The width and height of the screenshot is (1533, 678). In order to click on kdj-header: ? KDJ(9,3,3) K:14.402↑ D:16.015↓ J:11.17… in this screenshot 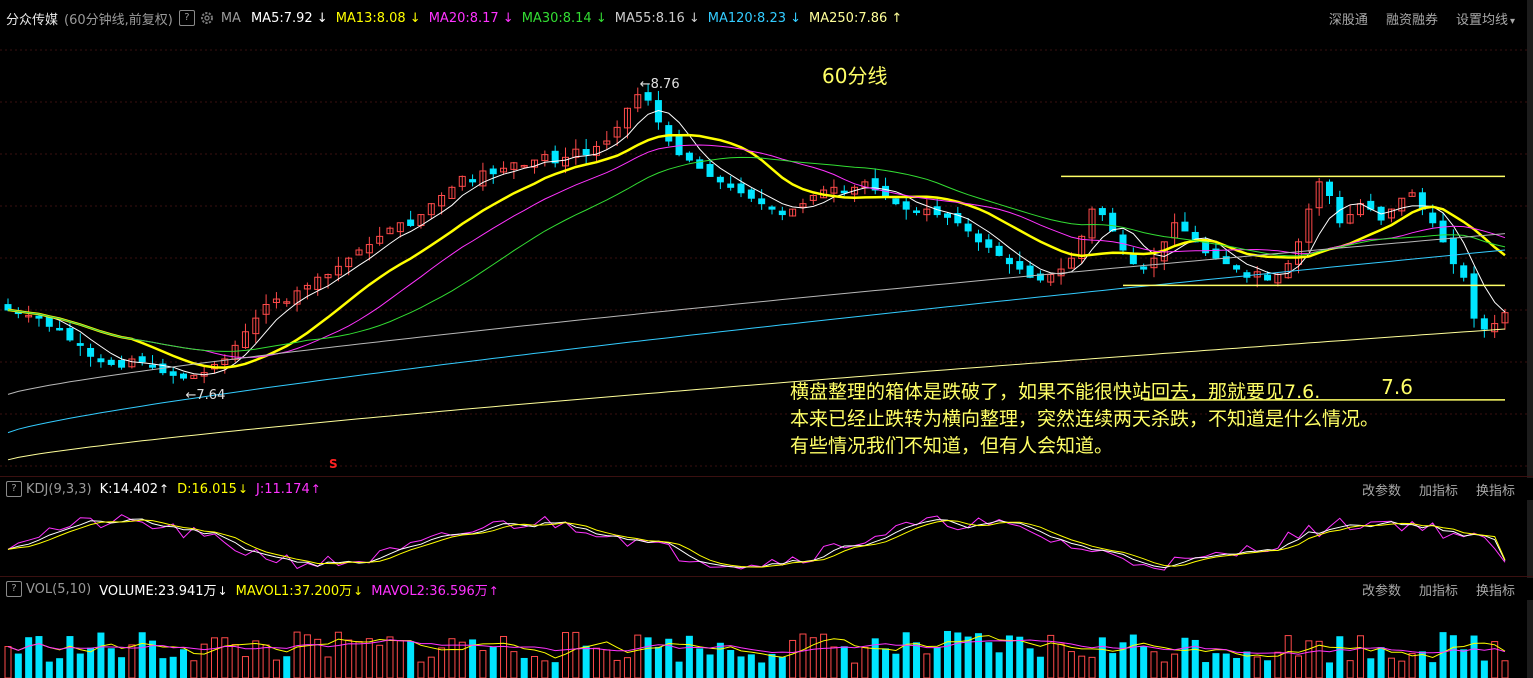, I will do `click(766, 489)`.